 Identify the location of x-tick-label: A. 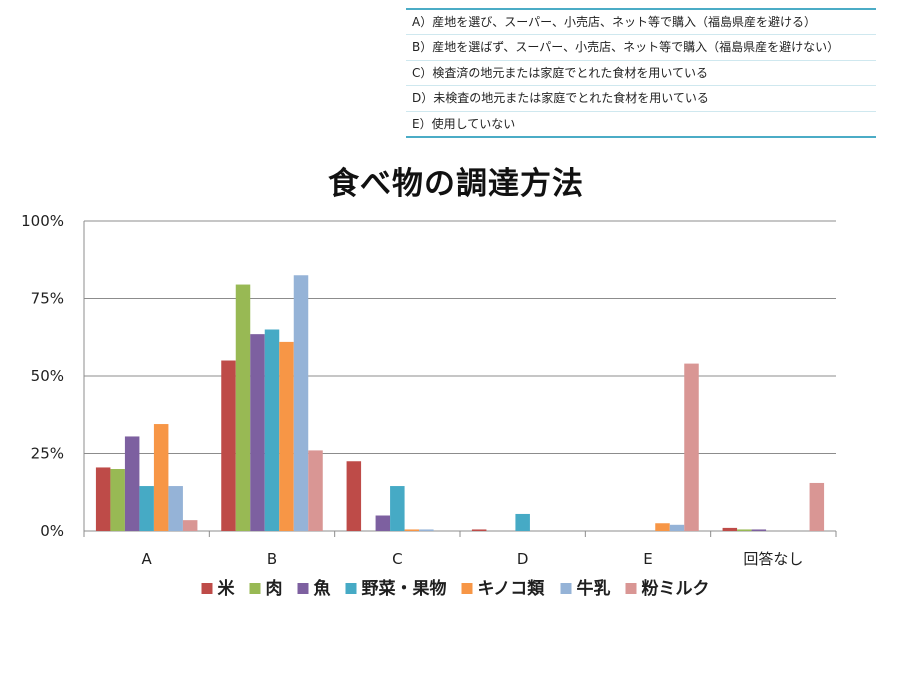
(147, 559).